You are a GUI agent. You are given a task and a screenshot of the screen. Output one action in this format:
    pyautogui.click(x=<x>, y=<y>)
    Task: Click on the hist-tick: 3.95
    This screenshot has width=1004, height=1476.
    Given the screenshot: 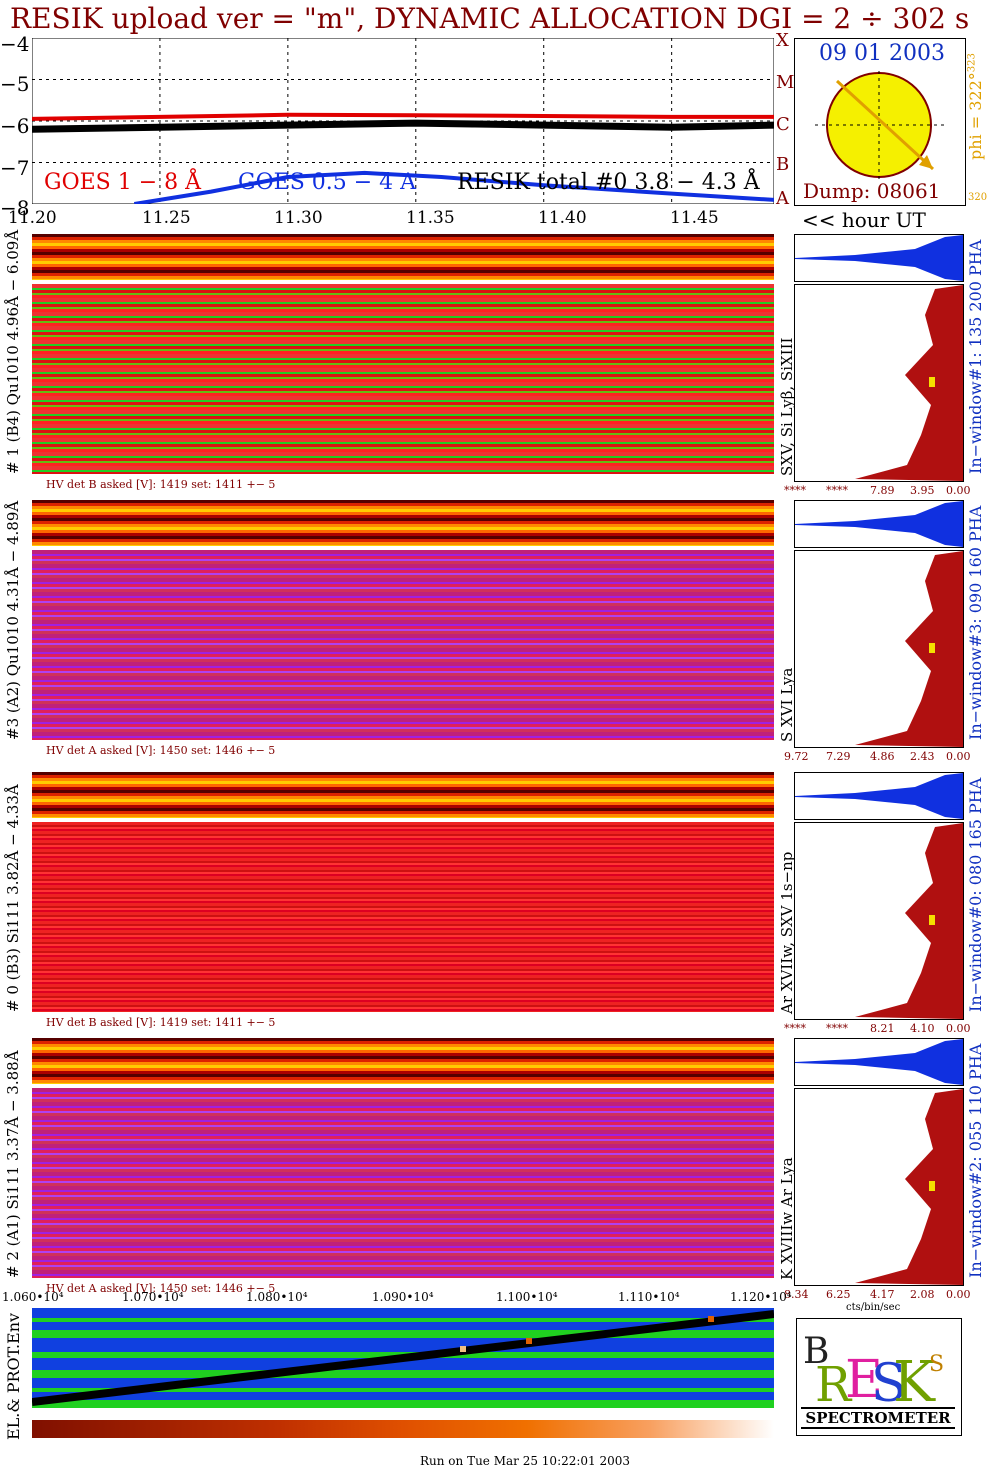 What is the action you would take?
    pyautogui.click(x=922, y=490)
    